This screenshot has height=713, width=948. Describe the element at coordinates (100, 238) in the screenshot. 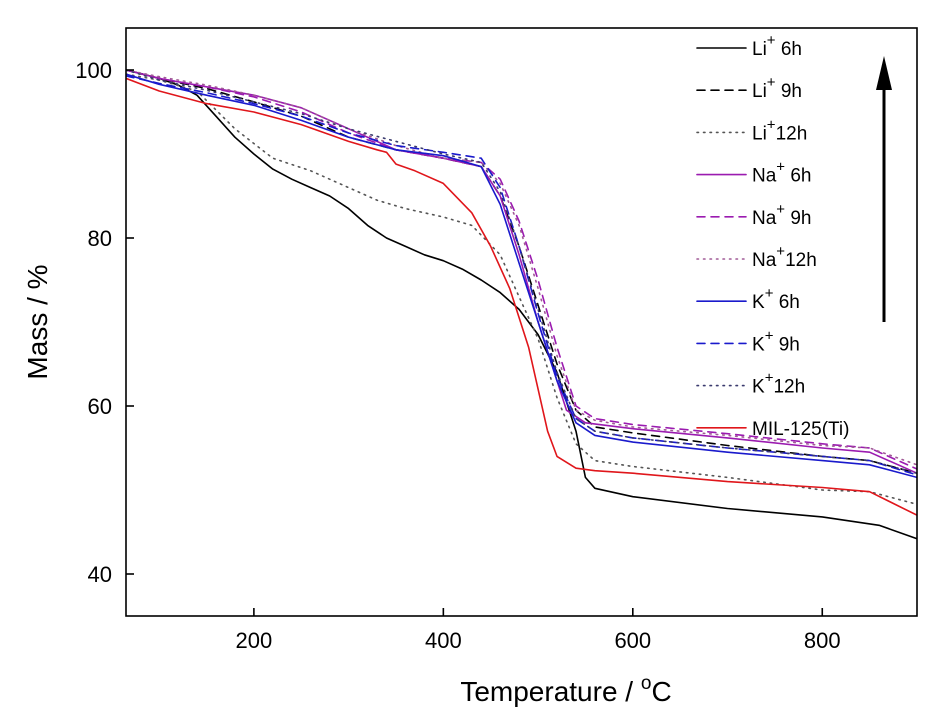

I see `y-tick-label: 80` at that location.